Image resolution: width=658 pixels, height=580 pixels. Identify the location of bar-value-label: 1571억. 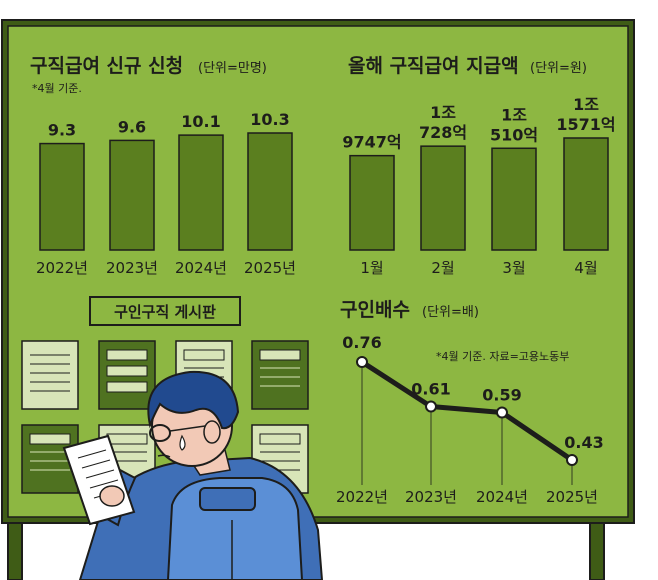
(585, 124).